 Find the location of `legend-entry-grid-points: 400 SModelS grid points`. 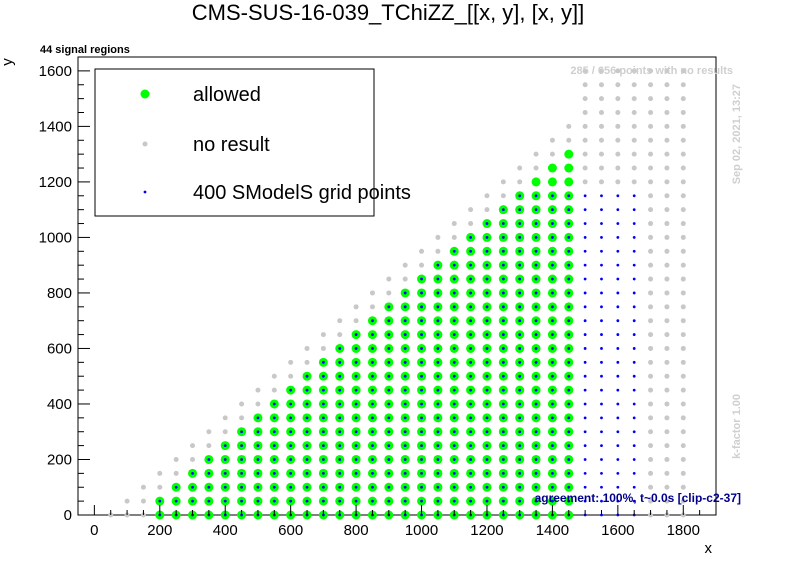

legend-entry-grid-points: 400 SModelS grid points is located at coordinates (277, 193).